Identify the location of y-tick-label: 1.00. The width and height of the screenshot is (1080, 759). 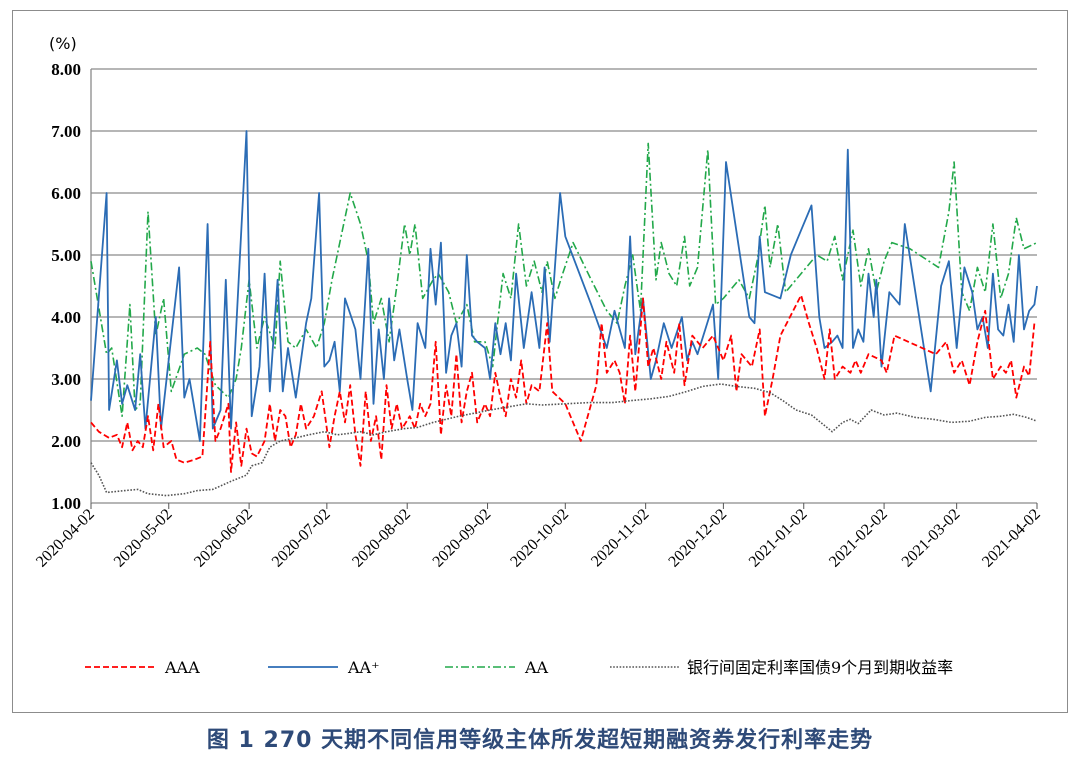
(66, 503).